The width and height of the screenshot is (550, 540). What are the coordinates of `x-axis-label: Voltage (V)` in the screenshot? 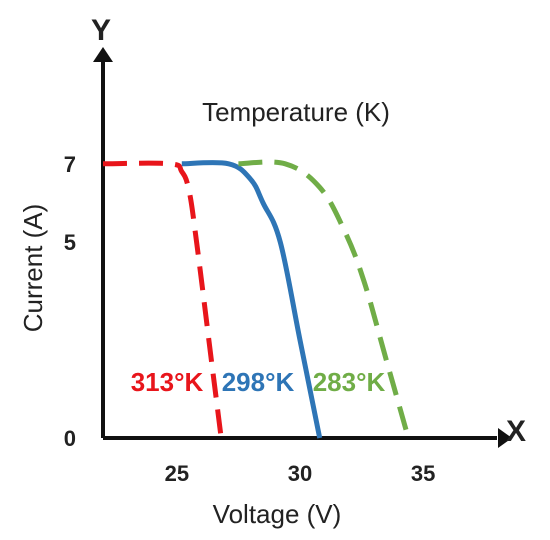 It's located at (277, 514).